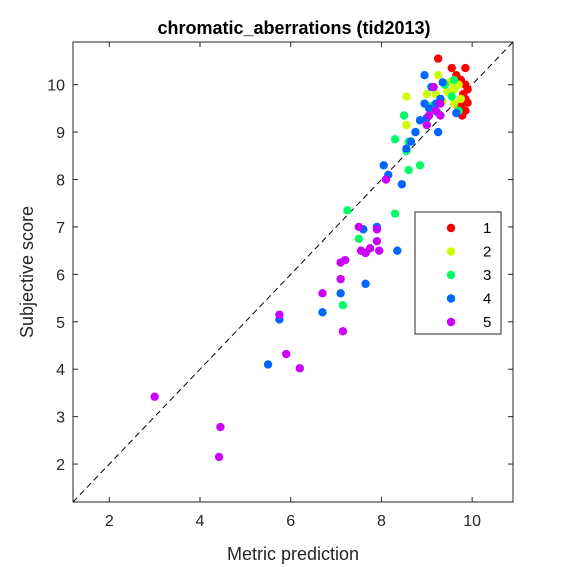 The width and height of the screenshot is (567, 567). I want to click on y-axis-label: Subjective score, so click(27, 272).